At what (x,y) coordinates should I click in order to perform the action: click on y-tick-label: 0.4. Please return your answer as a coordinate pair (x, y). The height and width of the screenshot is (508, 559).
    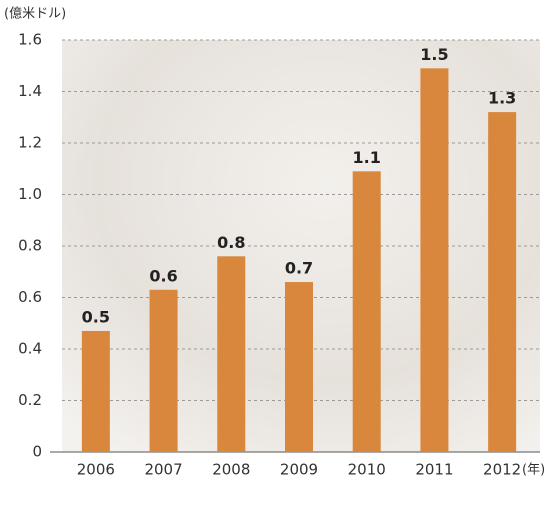
    Looking at the image, I should click on (30, 349).